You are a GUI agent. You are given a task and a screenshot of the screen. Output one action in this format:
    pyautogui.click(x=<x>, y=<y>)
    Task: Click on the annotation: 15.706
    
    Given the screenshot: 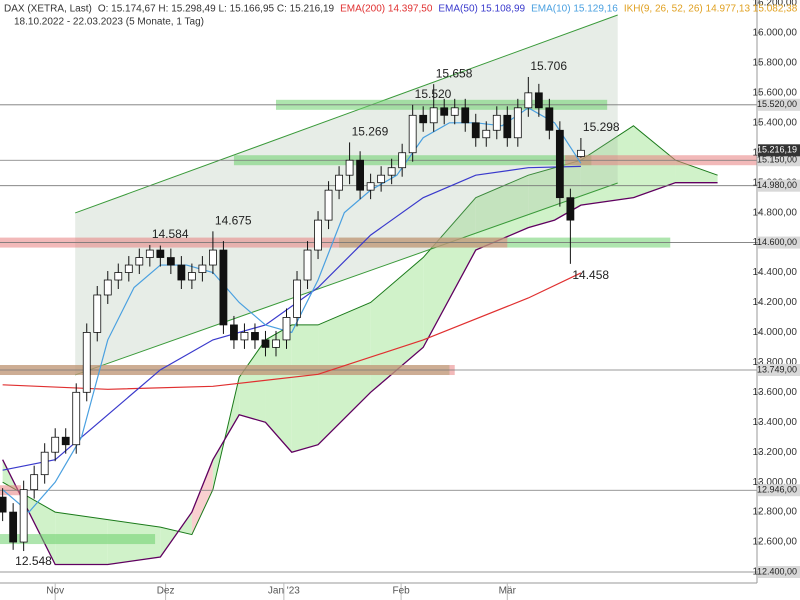 What is the action you would take?
    pyautogui.click(x=548, y=66)
    